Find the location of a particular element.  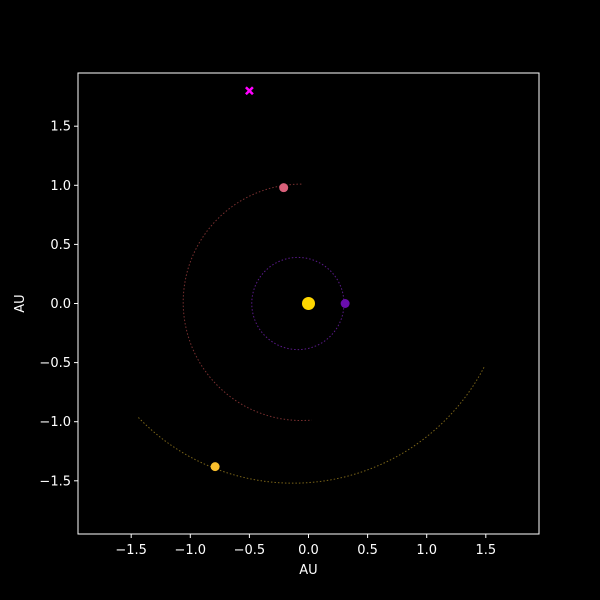

y-tick-label: −1.0 is located at coordinates (55, 422).